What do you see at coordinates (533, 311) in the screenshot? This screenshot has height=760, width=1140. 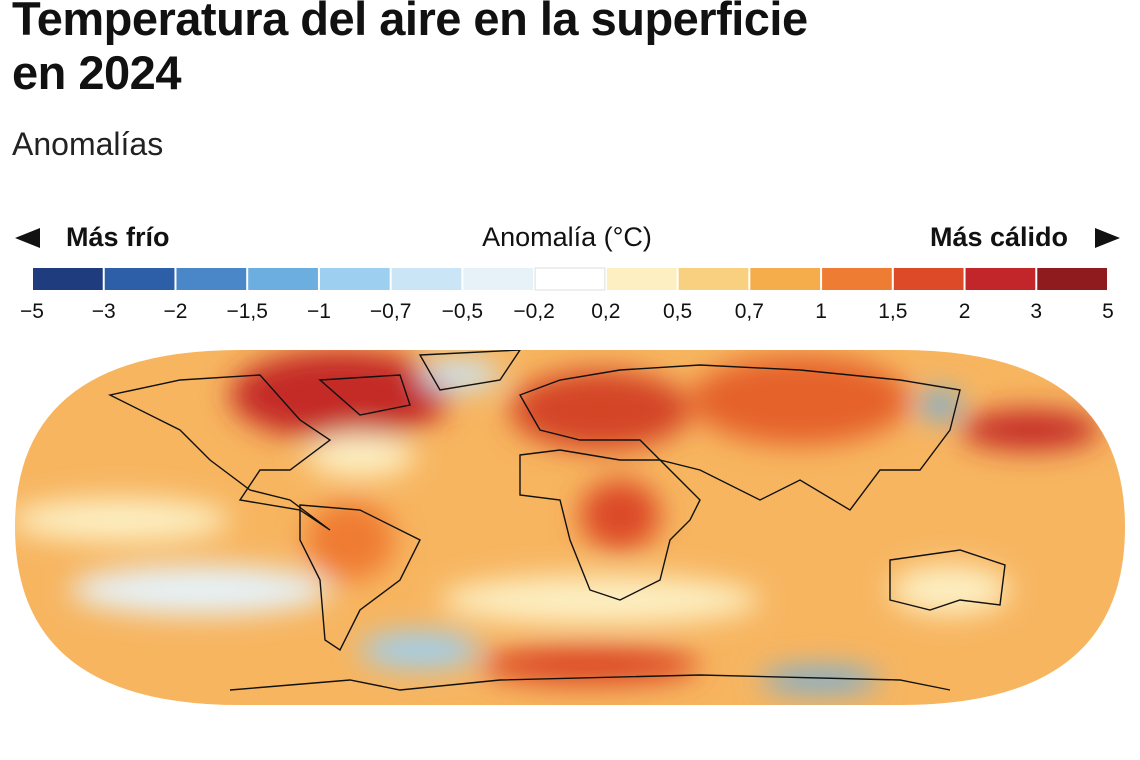 I see `tick-label: −0,2` at bounding box center [533, 311].